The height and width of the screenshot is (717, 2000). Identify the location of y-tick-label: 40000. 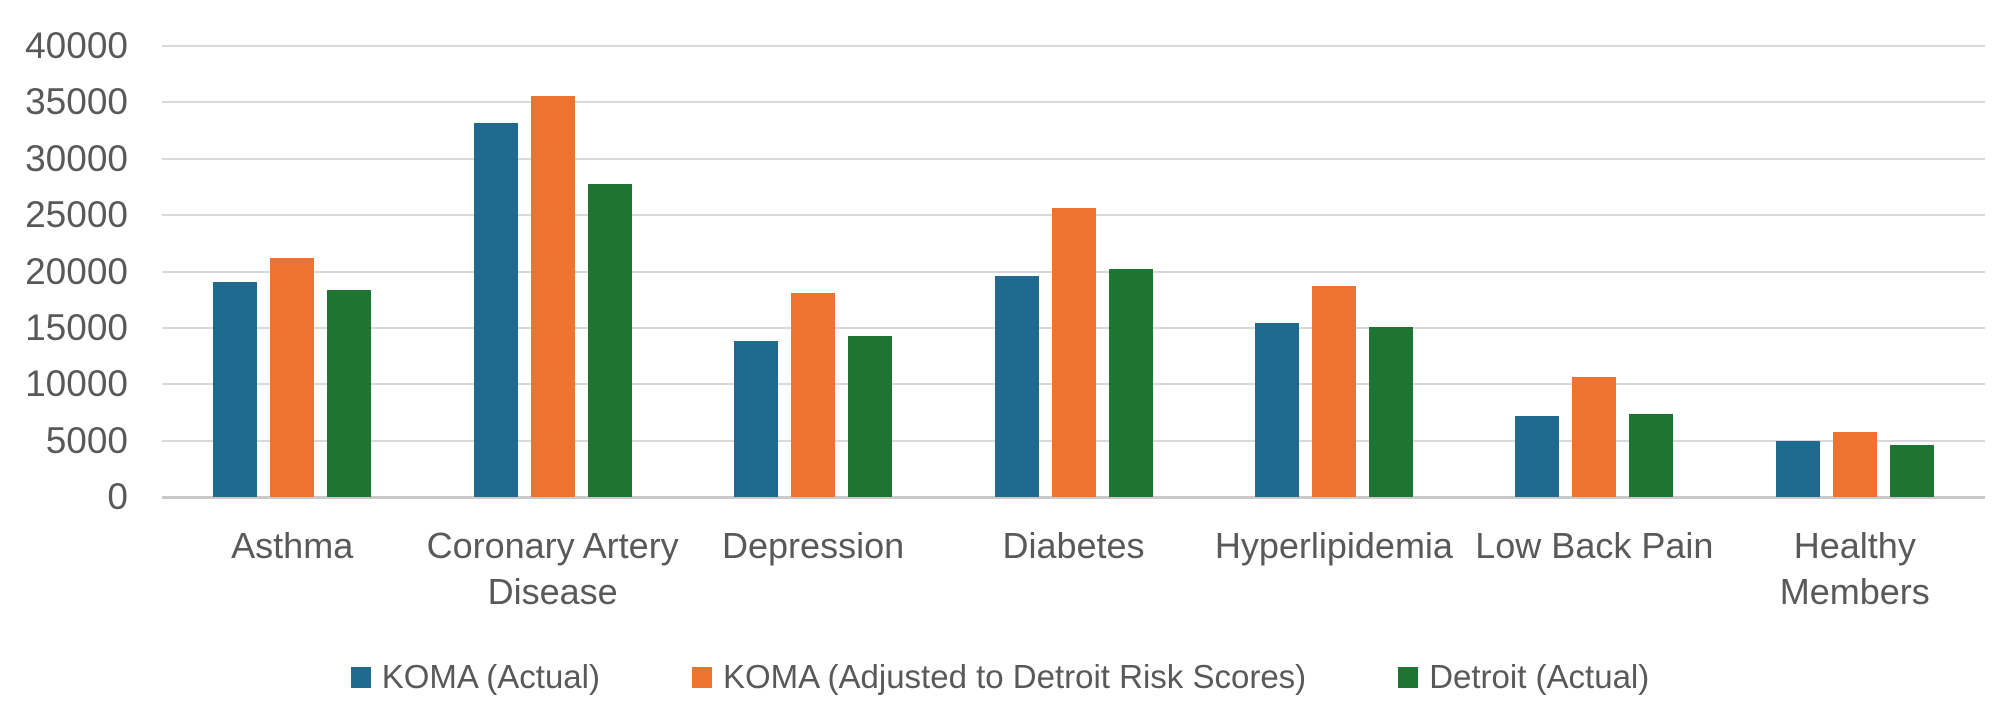
(76, 45).